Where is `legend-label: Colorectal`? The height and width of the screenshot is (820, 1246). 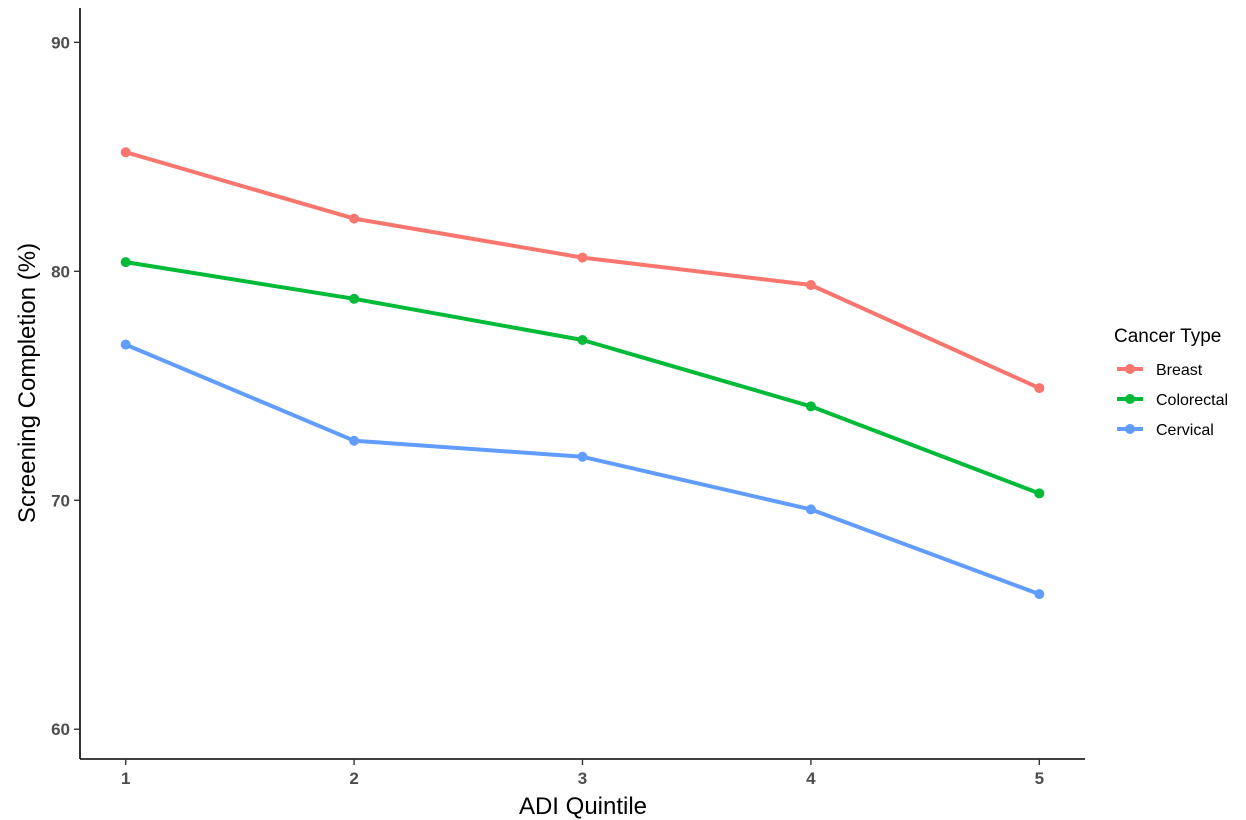
legend-label: Colorectal is located at coordinates (1192, 400).